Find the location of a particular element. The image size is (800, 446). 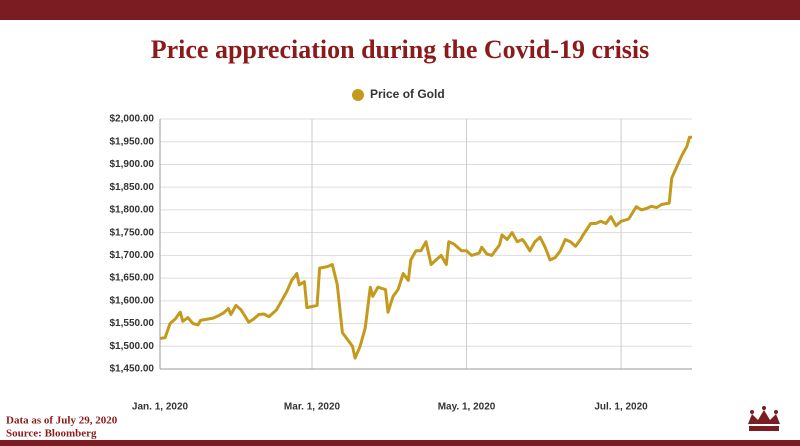

y-tick-label: $1,550.00 is located at coordinates (132, 323).